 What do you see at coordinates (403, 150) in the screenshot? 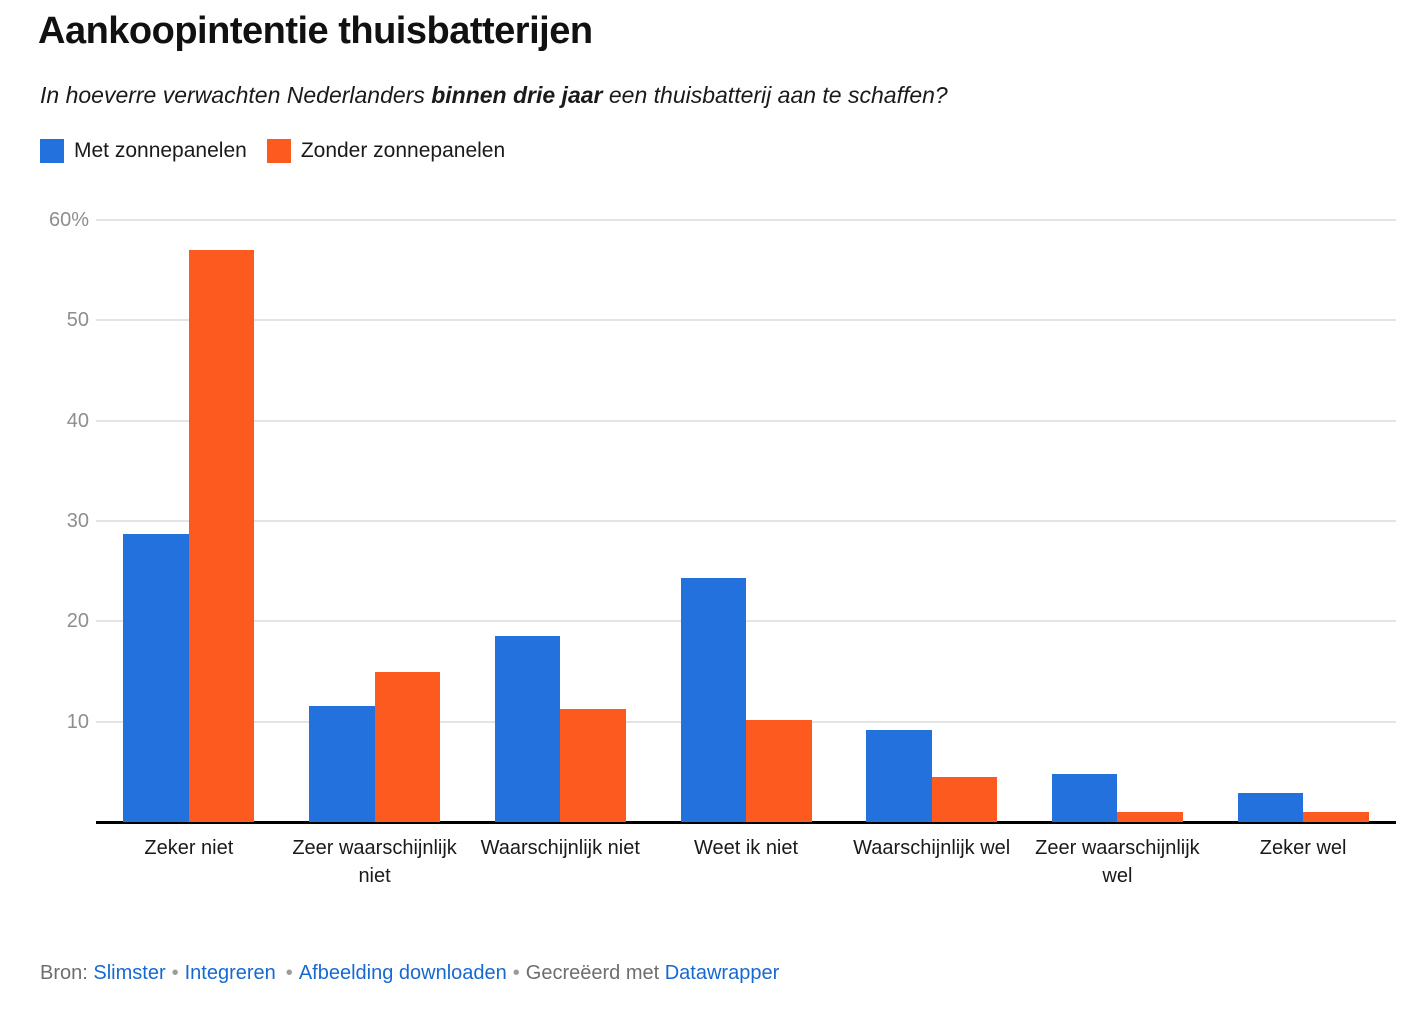
I see `legend-label: Zonder zonnepanelen` at bounding box center [403, 150].